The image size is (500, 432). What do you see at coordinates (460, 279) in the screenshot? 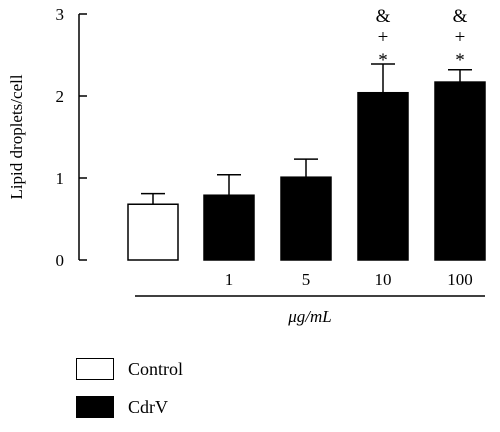
I see `x-tick-label-100: 100` at bounding box center [460, 279].